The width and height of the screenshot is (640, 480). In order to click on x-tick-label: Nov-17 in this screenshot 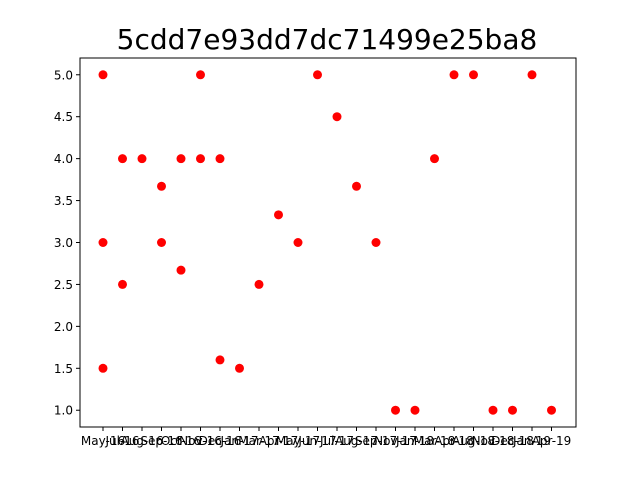, I will do `click(395, 441)`.